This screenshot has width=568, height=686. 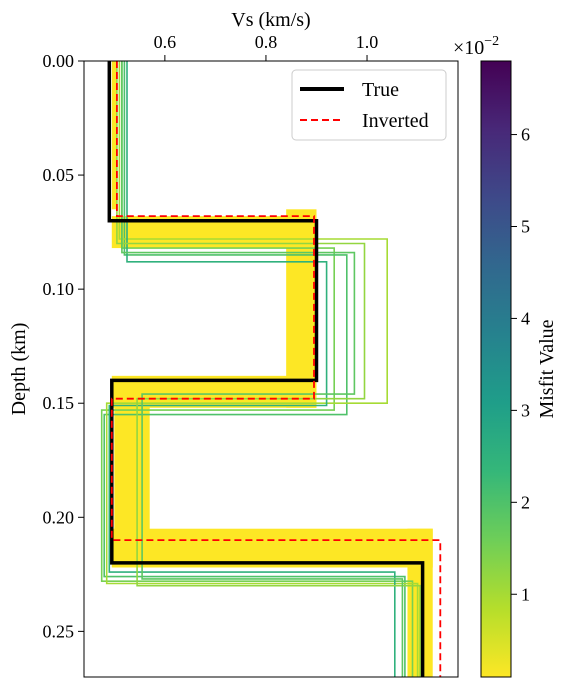 What do you see at coordinates (468, 48) in the screenshot?
I see `colorbar-offset-base: ×10` at bounding box center [468, 48].